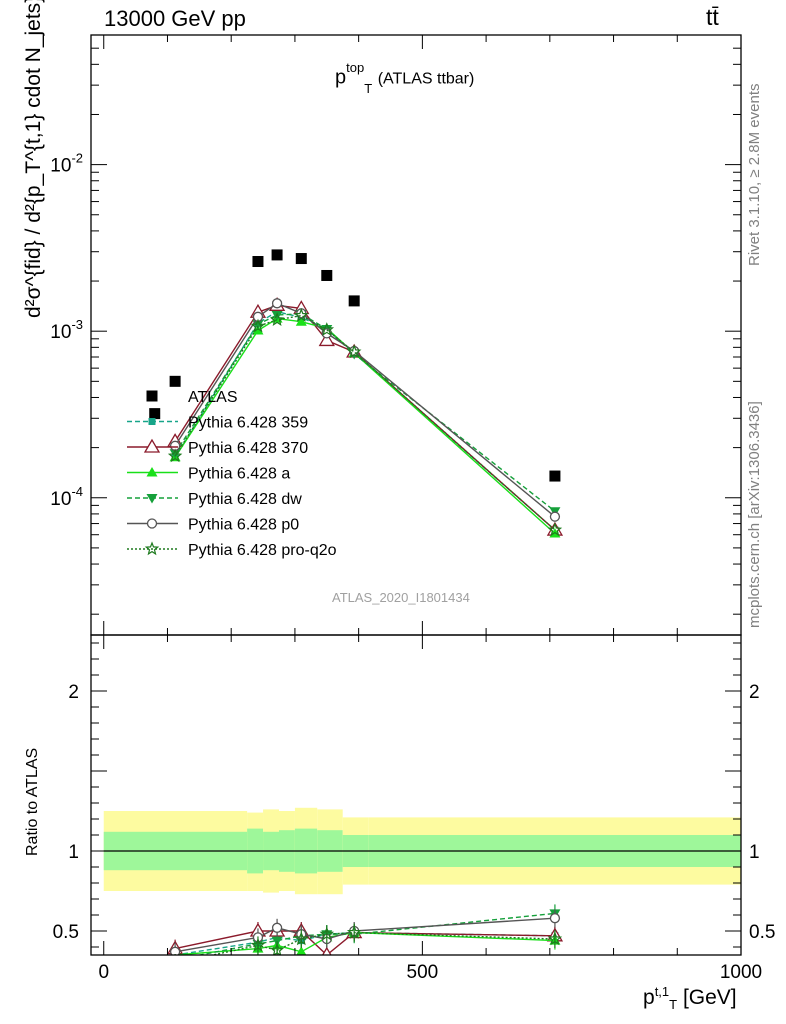 The height and width of the screenshot is (1024, 786). What do you see at coordinates (355, 67) in the screenshot?
I see `title-superscript: top` at bounding box center [355, 67].